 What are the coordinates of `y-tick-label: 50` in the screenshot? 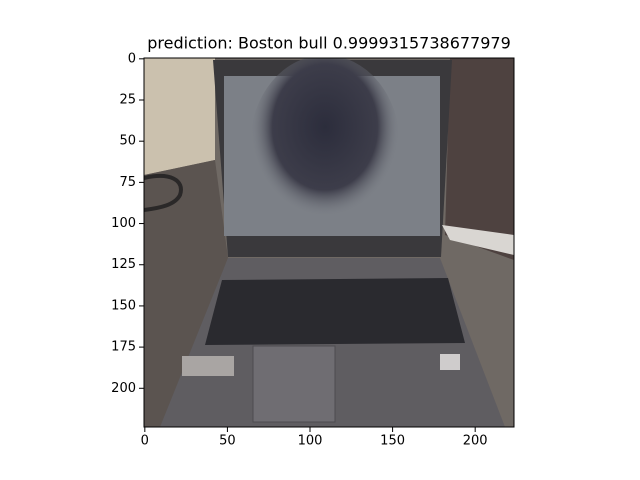 It's located at (127, 141).